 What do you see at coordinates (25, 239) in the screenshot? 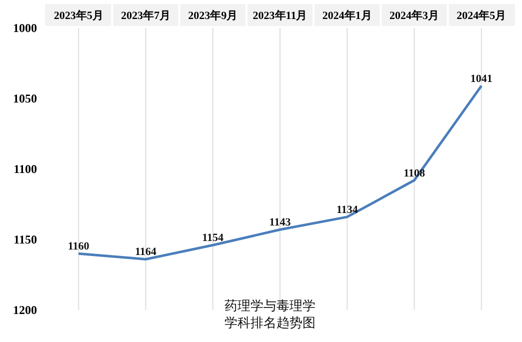
I see `y-tick-label: 1150` at bounding box center [25, 239].